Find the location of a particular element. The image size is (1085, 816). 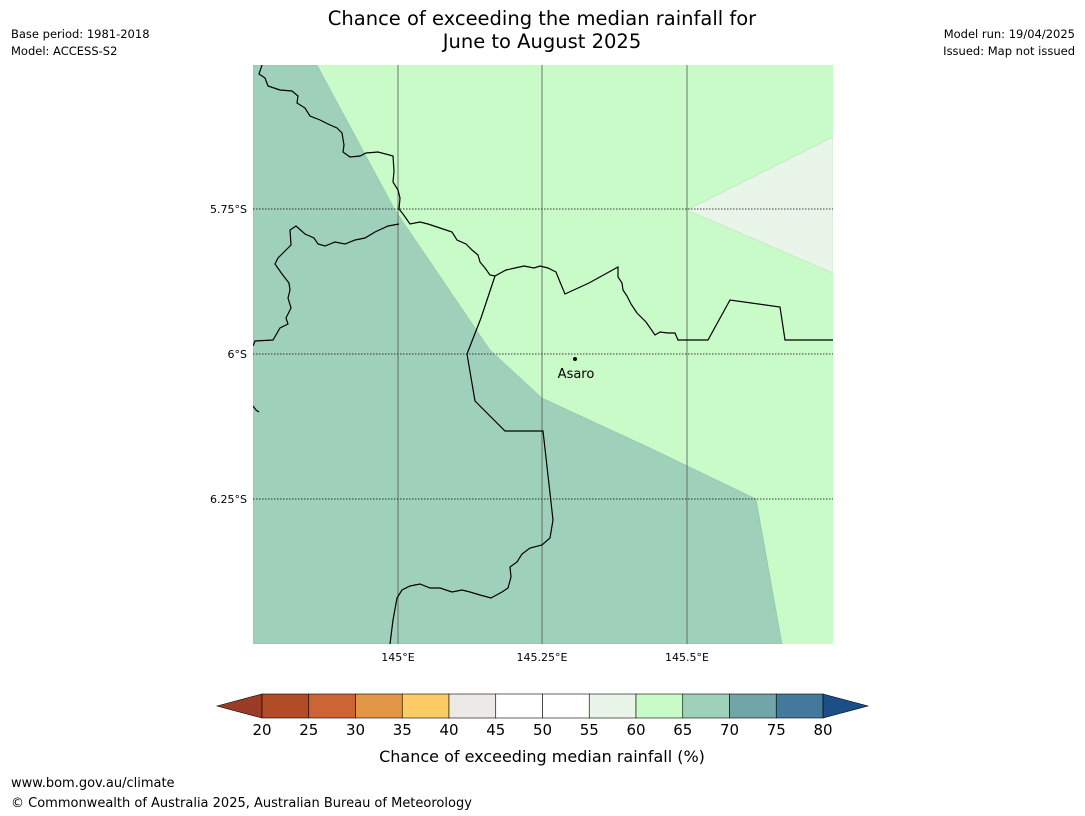

lon-label-145-5: 145.5°E is located at coordinates (687, 657).